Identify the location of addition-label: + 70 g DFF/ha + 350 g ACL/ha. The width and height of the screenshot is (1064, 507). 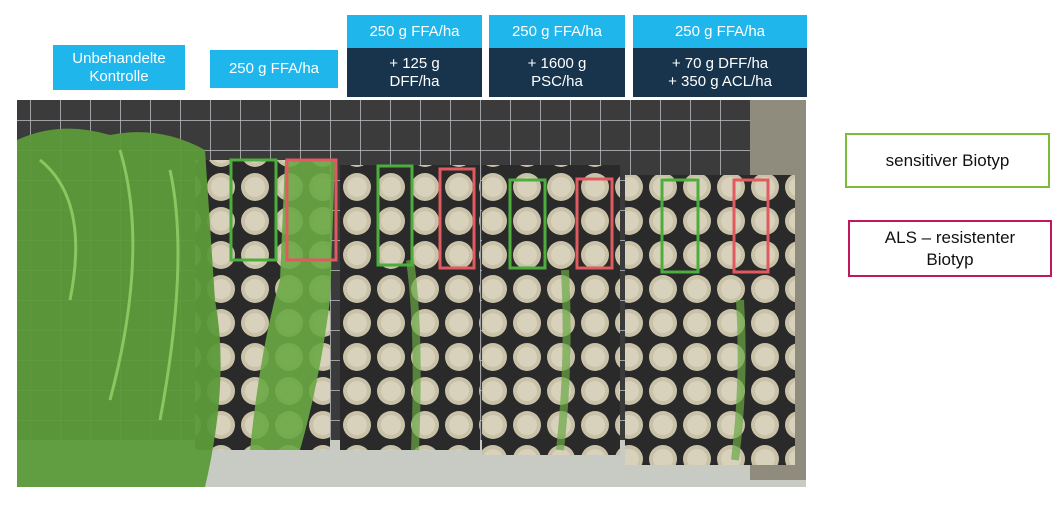
(720, 72).